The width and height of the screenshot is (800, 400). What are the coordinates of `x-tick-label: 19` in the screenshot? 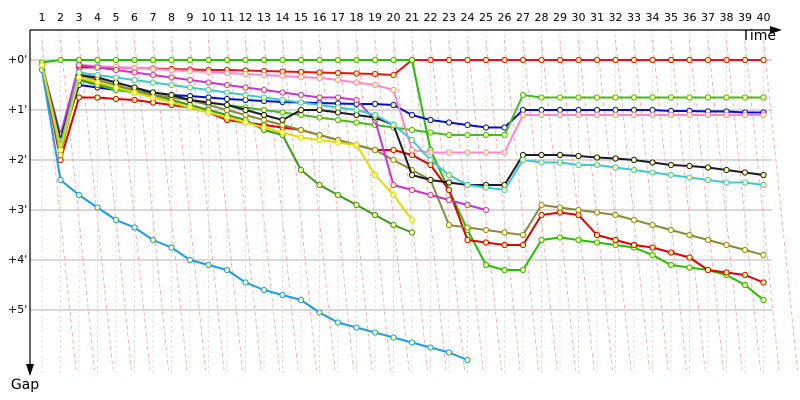 It's located at (375, 17).